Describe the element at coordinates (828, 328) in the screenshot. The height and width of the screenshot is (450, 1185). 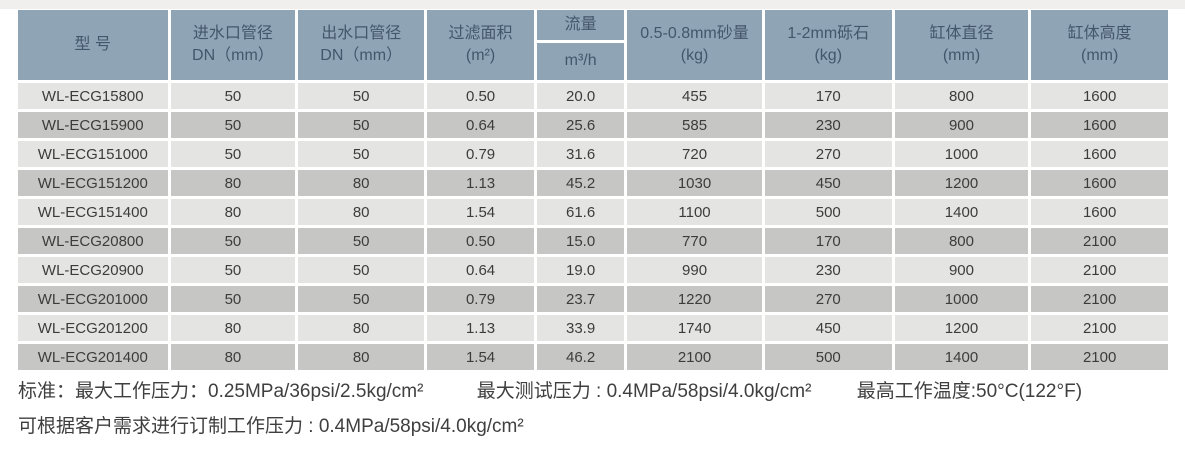
I see `value-cell: 450` at that location.